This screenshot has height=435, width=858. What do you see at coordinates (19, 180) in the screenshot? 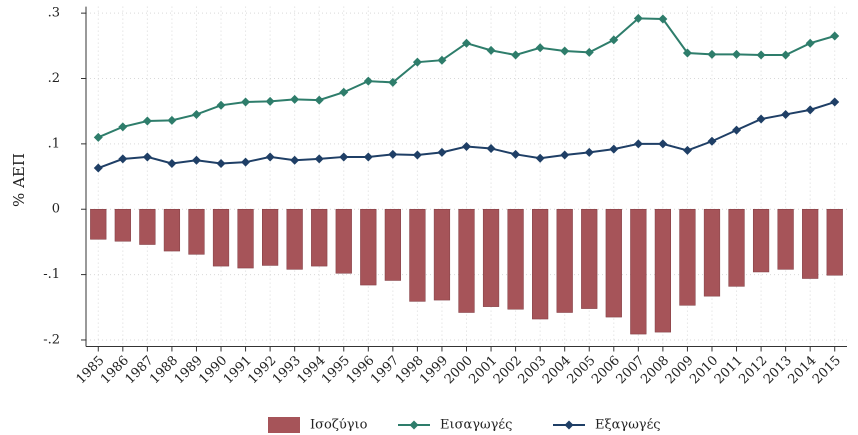
I see `y-axis-label: % ΑΕΠ` at bounding box center [19, 180].